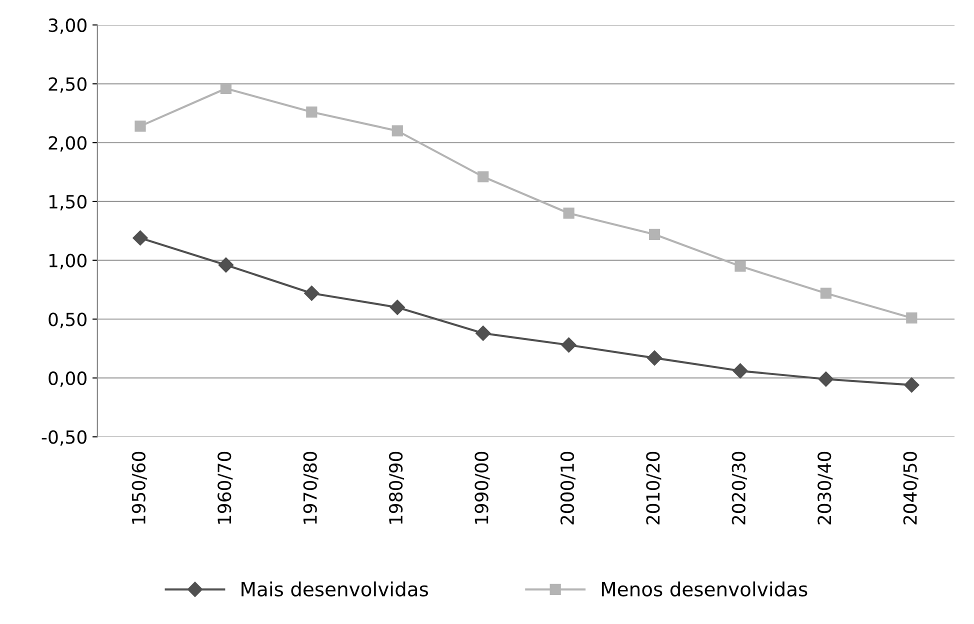  What do you see at coordinates (139, 488) in the screenshot?
I see `x-tick-label: 1950/60` at bounding box center [139, 488].